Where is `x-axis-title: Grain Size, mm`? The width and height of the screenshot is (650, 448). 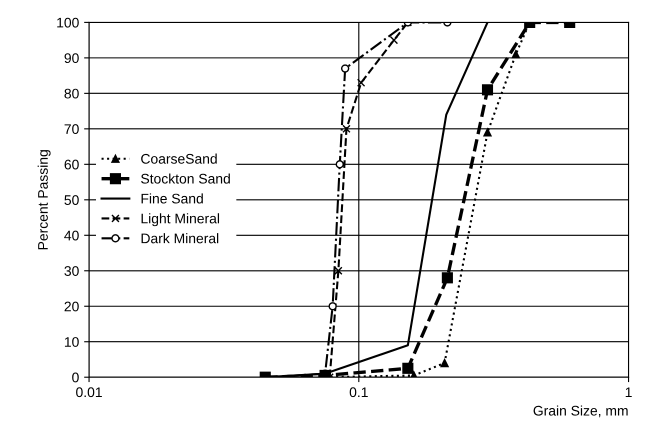 x-axis-title: Grain Size, mm is located at coordinates (581, 411).